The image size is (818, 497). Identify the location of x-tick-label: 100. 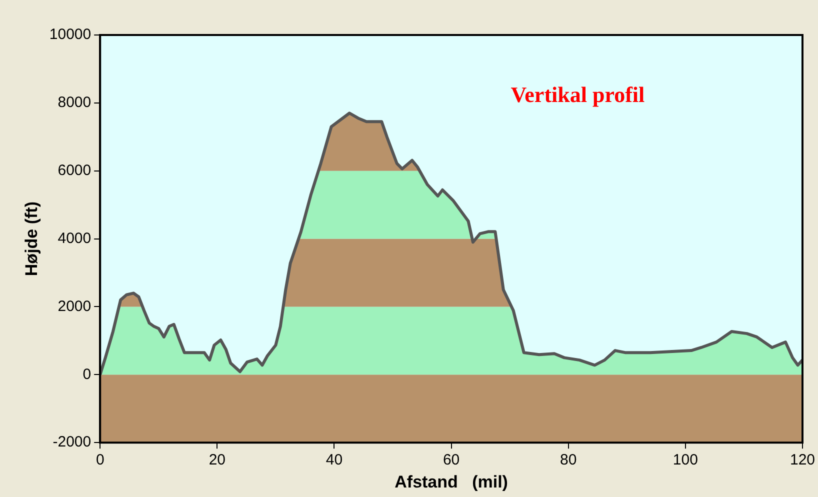
(685, 460).